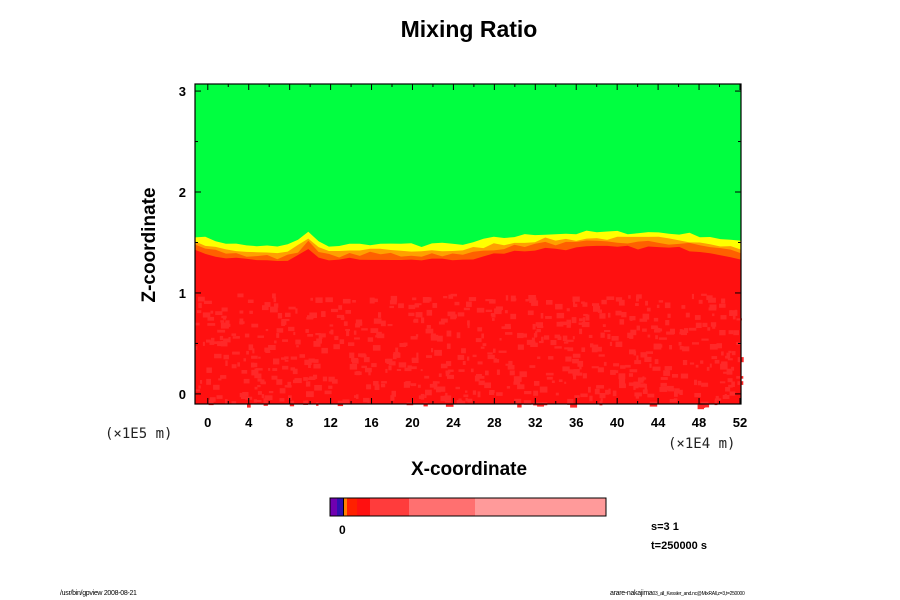 This screenshot has height=600, width=900. Describe the element at coordinates (98, 593) in the screenshot. I see `footer-left: /usr/bin/gpview 2008-08-21` at that location.